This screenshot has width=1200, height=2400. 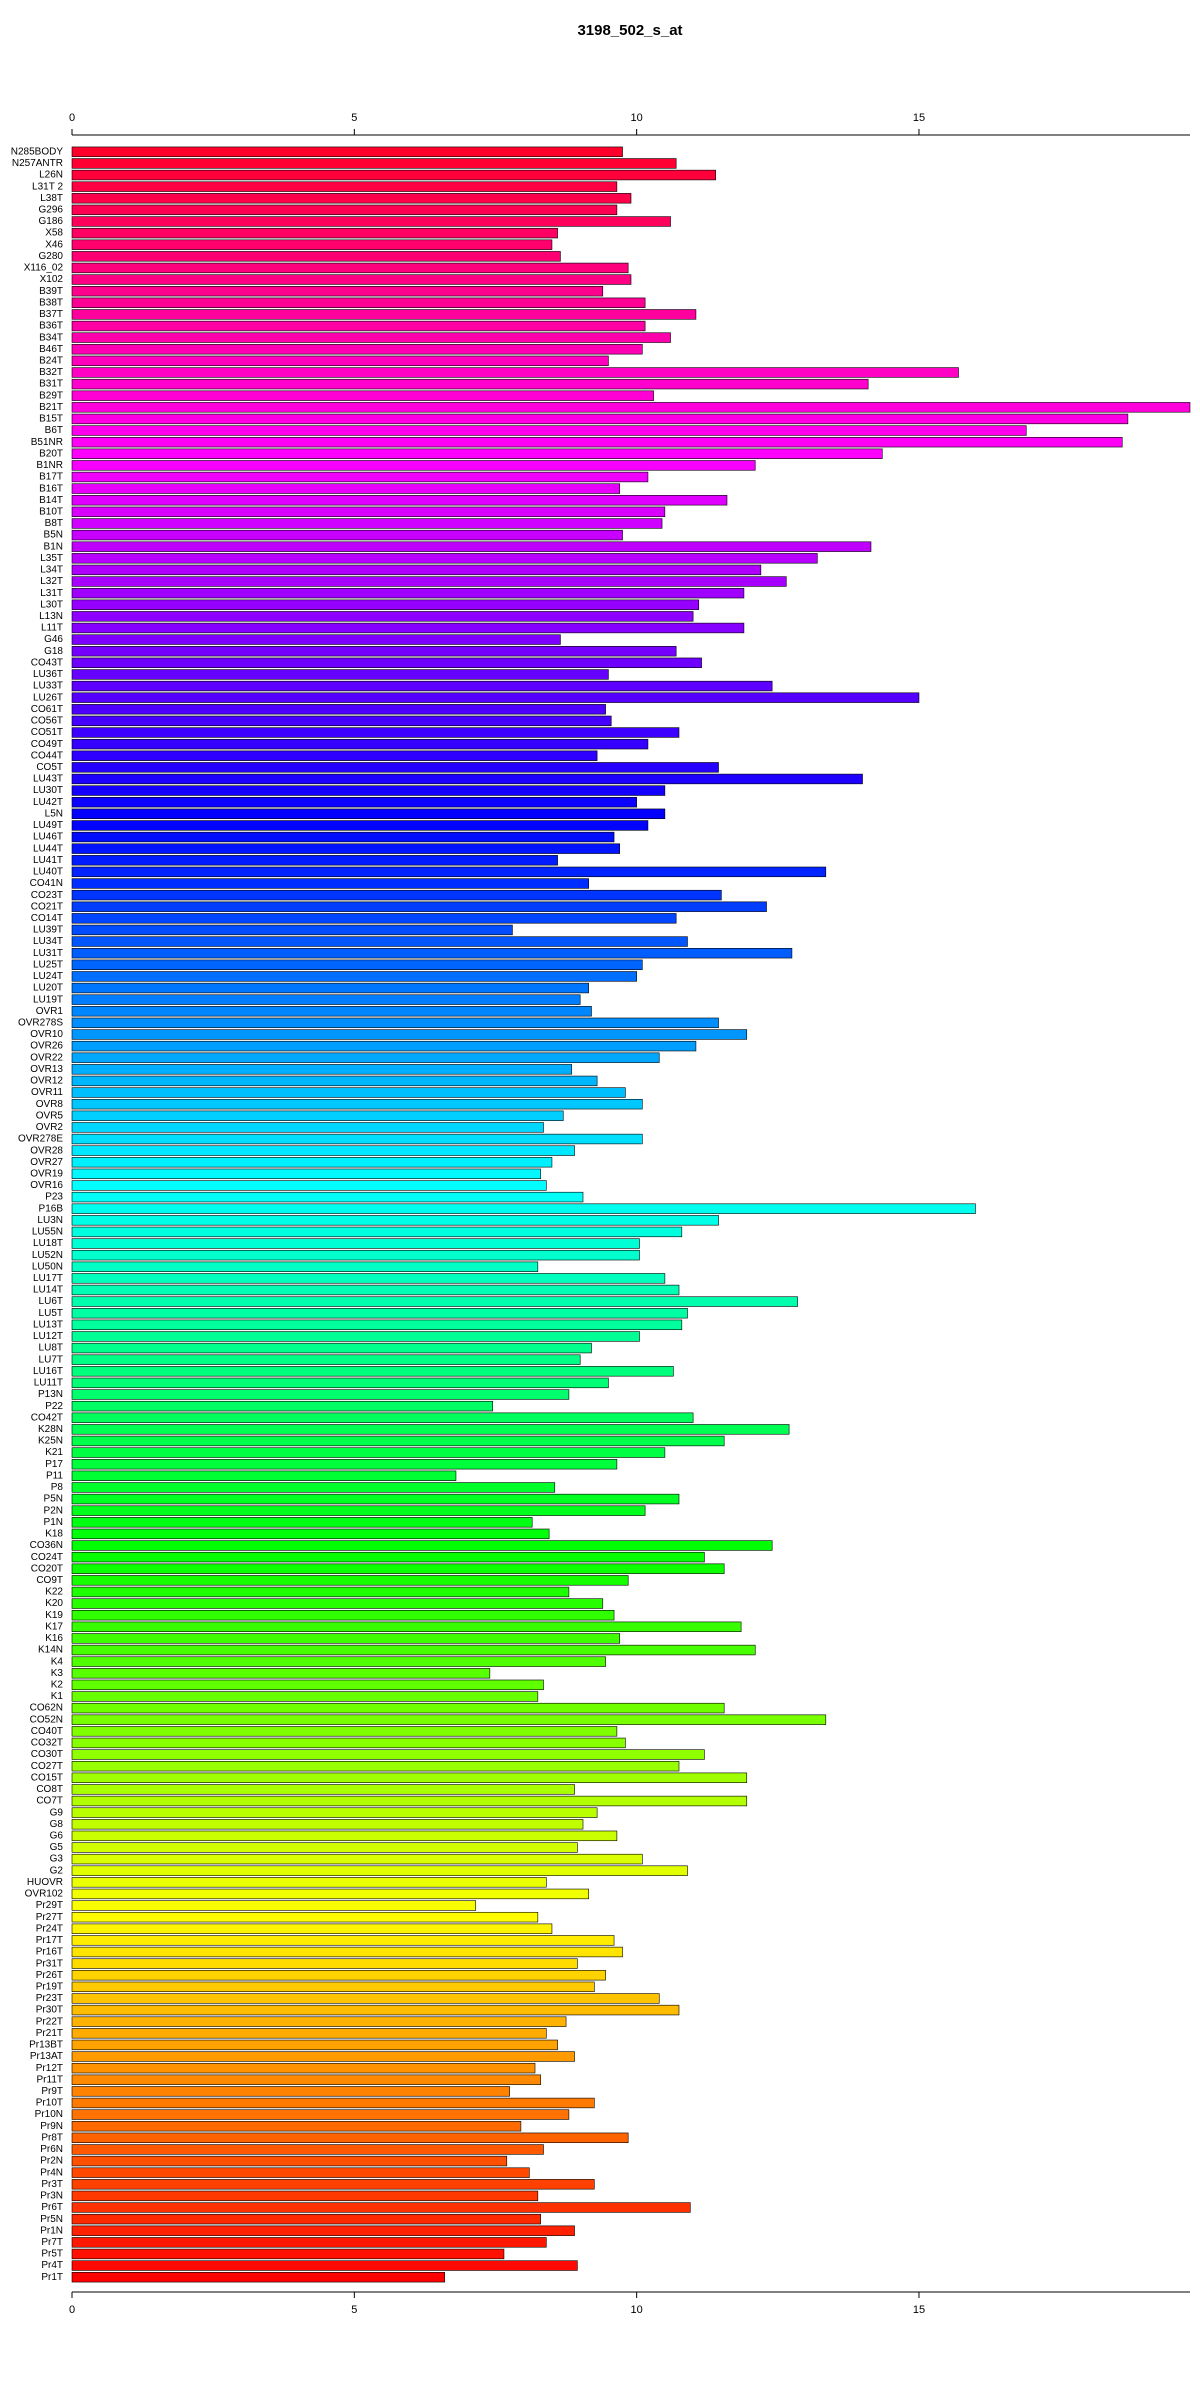 What do you see at coordinates (49, 2103) in the screenshot?
I see `y-tick-label: Pr10T` at bounding box center [49, 2103].